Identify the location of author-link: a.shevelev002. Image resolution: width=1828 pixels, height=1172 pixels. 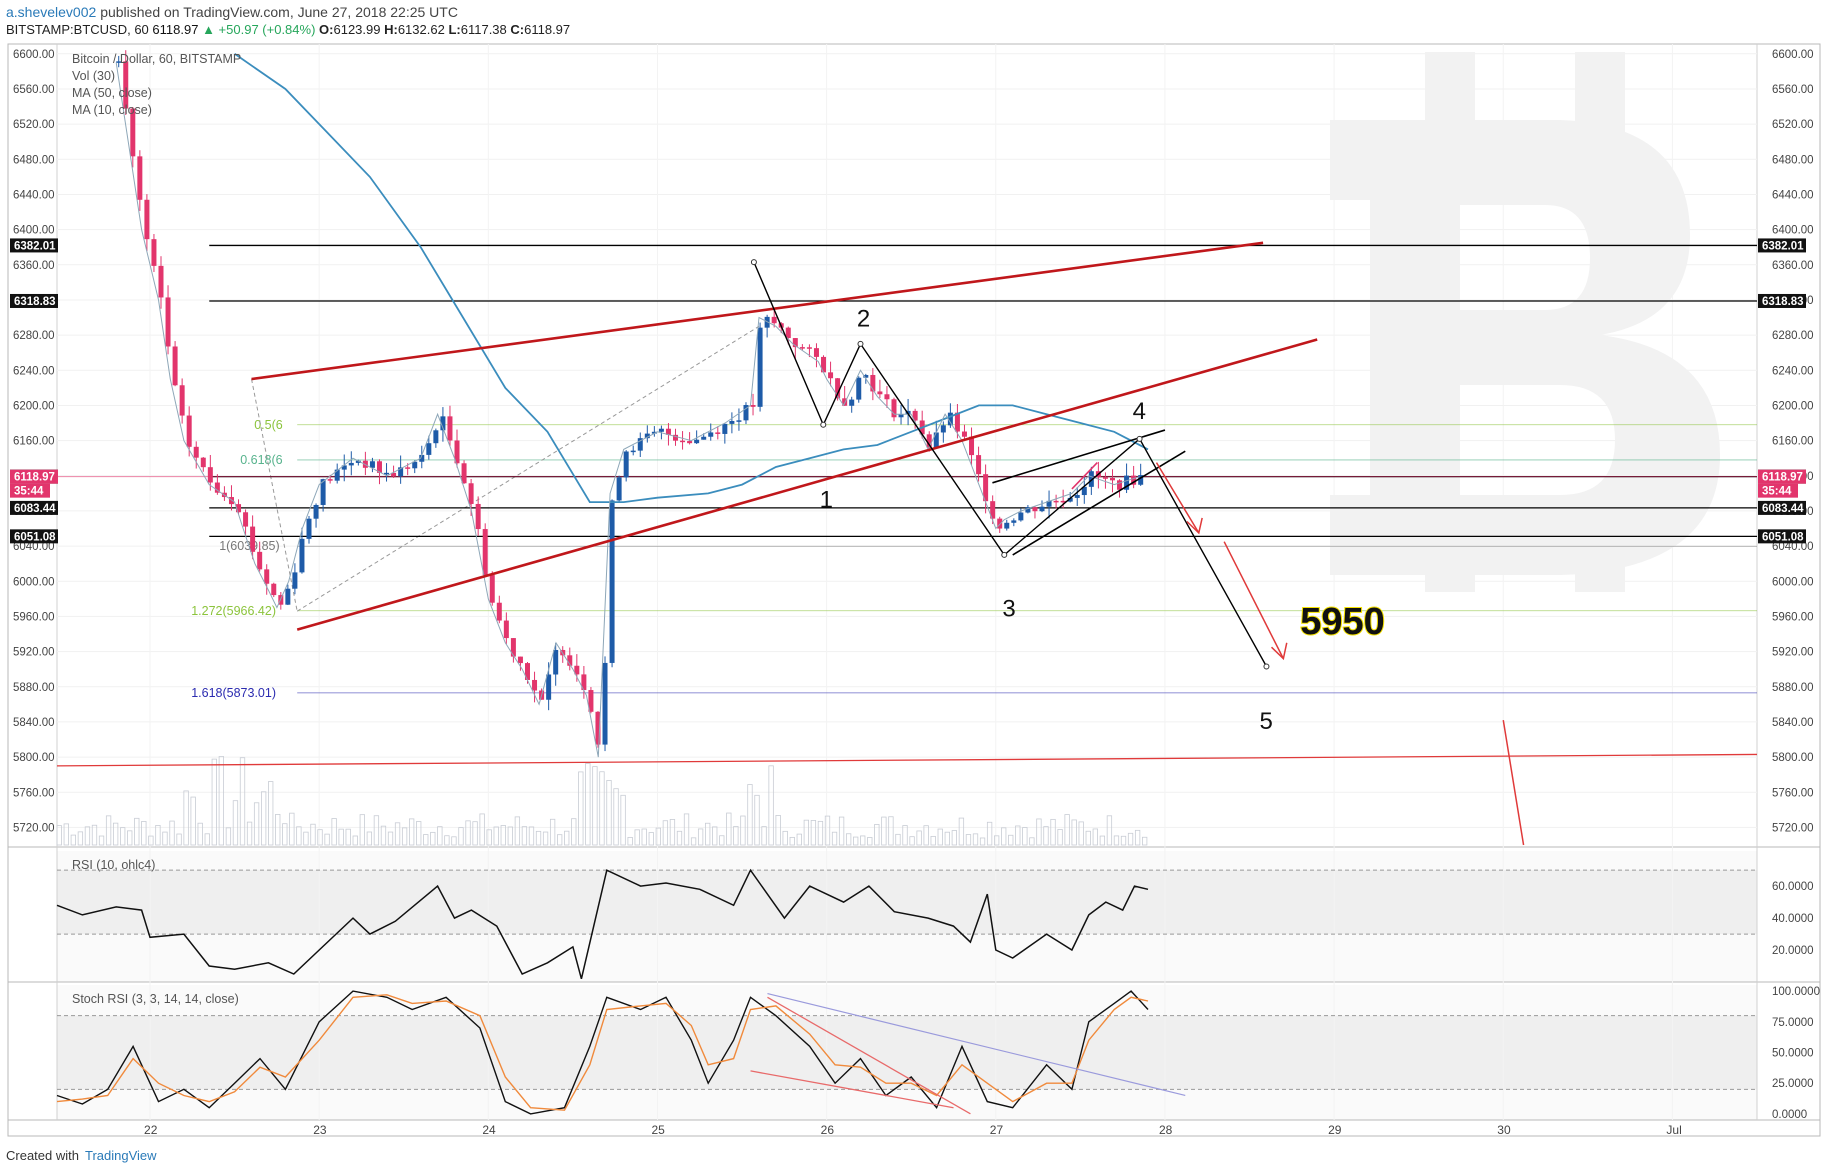
(51, 12).